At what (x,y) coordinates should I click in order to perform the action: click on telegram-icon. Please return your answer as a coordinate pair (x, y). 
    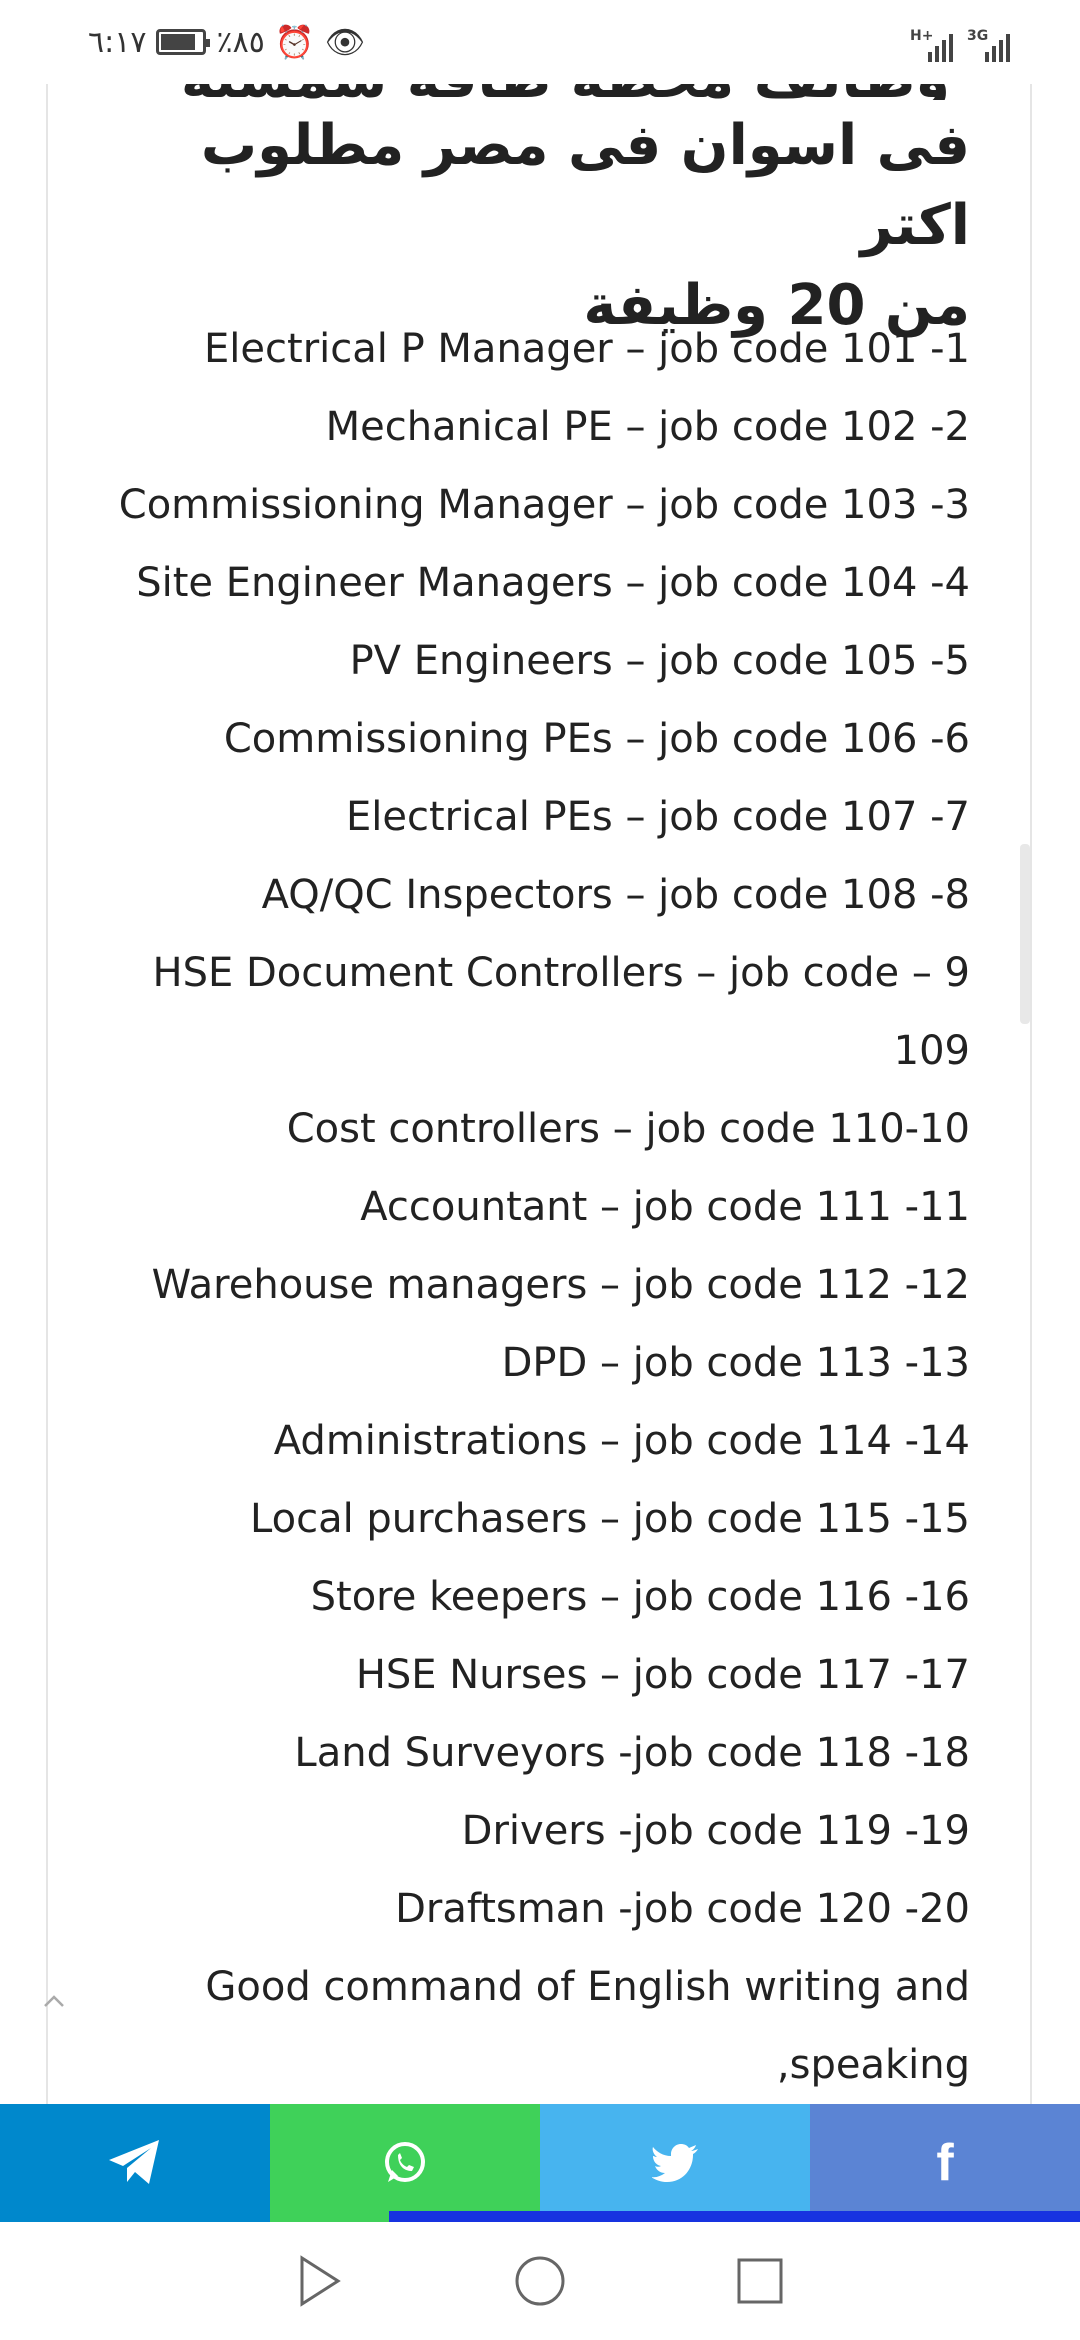
    Looking at the image, I should click on (134, 2162).